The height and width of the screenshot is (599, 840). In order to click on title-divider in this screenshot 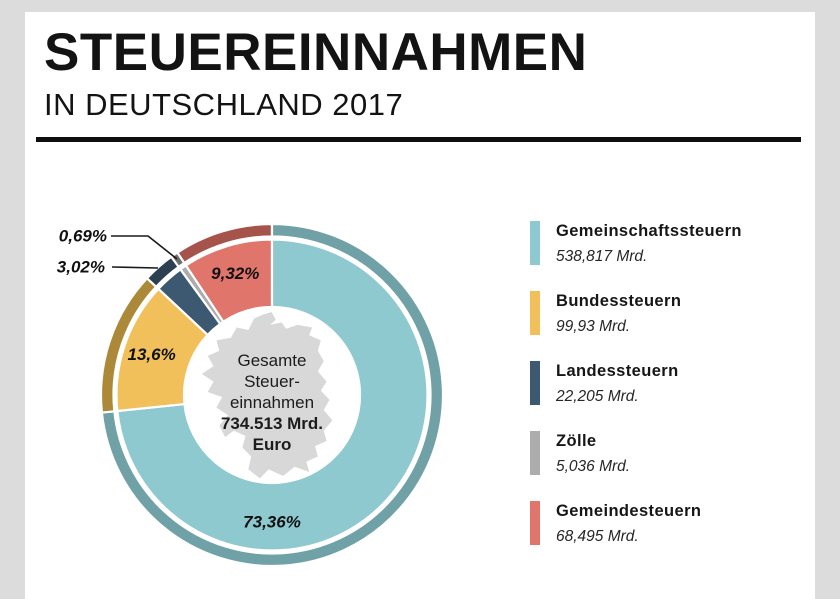, I will do `click(418, 139)`.